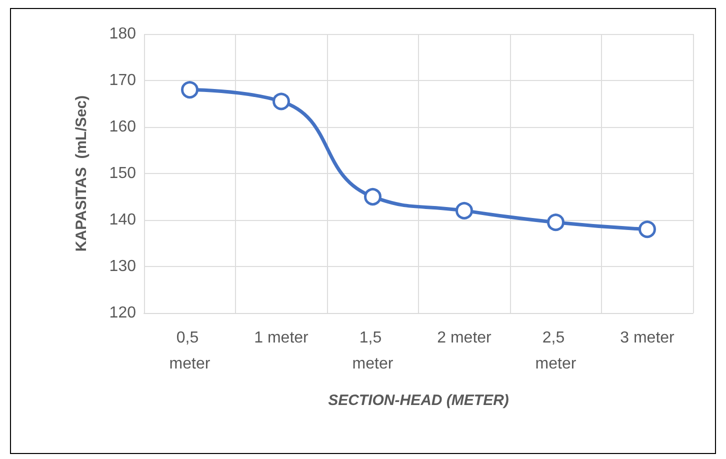  I want to click on x-tick-label: 1,5 meter, so click(373, 351).